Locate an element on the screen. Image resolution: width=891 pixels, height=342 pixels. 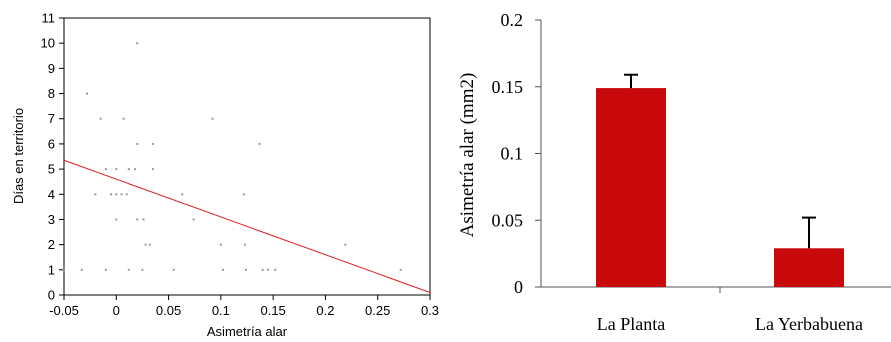
scatter-x-tick-label: 0.15 is located at coordinates (272, 310).